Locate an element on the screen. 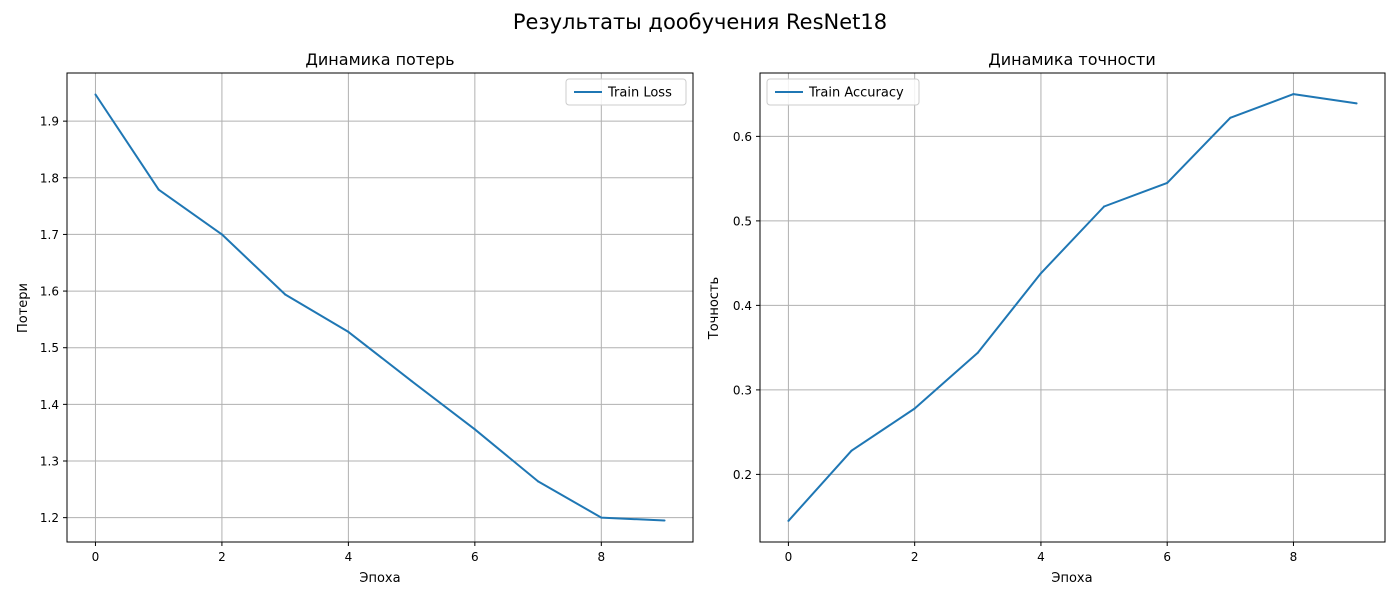  accuracy-x-tick-label: 6 is located at coordinates (1167, 557).